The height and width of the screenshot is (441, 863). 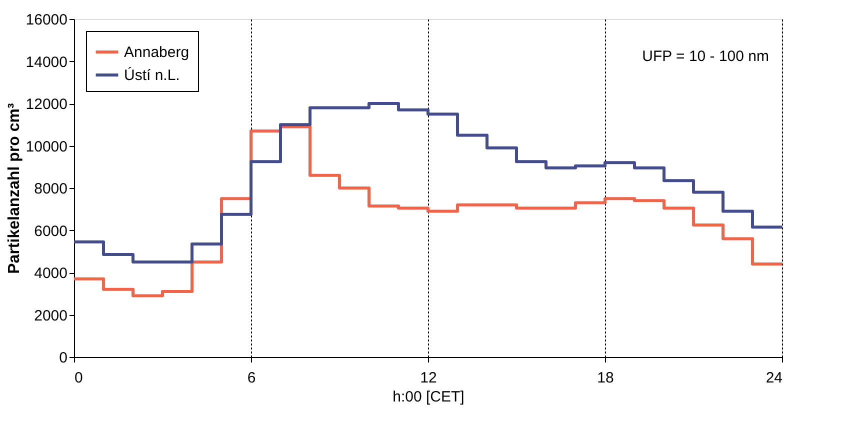 I want to click on y-tick-label: 0, so click(x=63, y=358).